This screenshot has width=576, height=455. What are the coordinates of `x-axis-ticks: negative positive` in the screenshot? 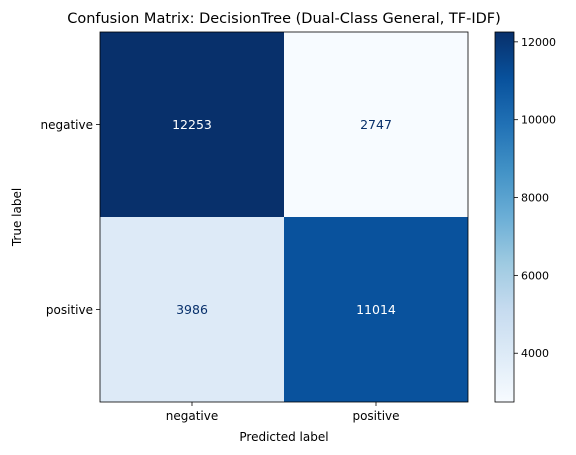 It's located at (283, 412).